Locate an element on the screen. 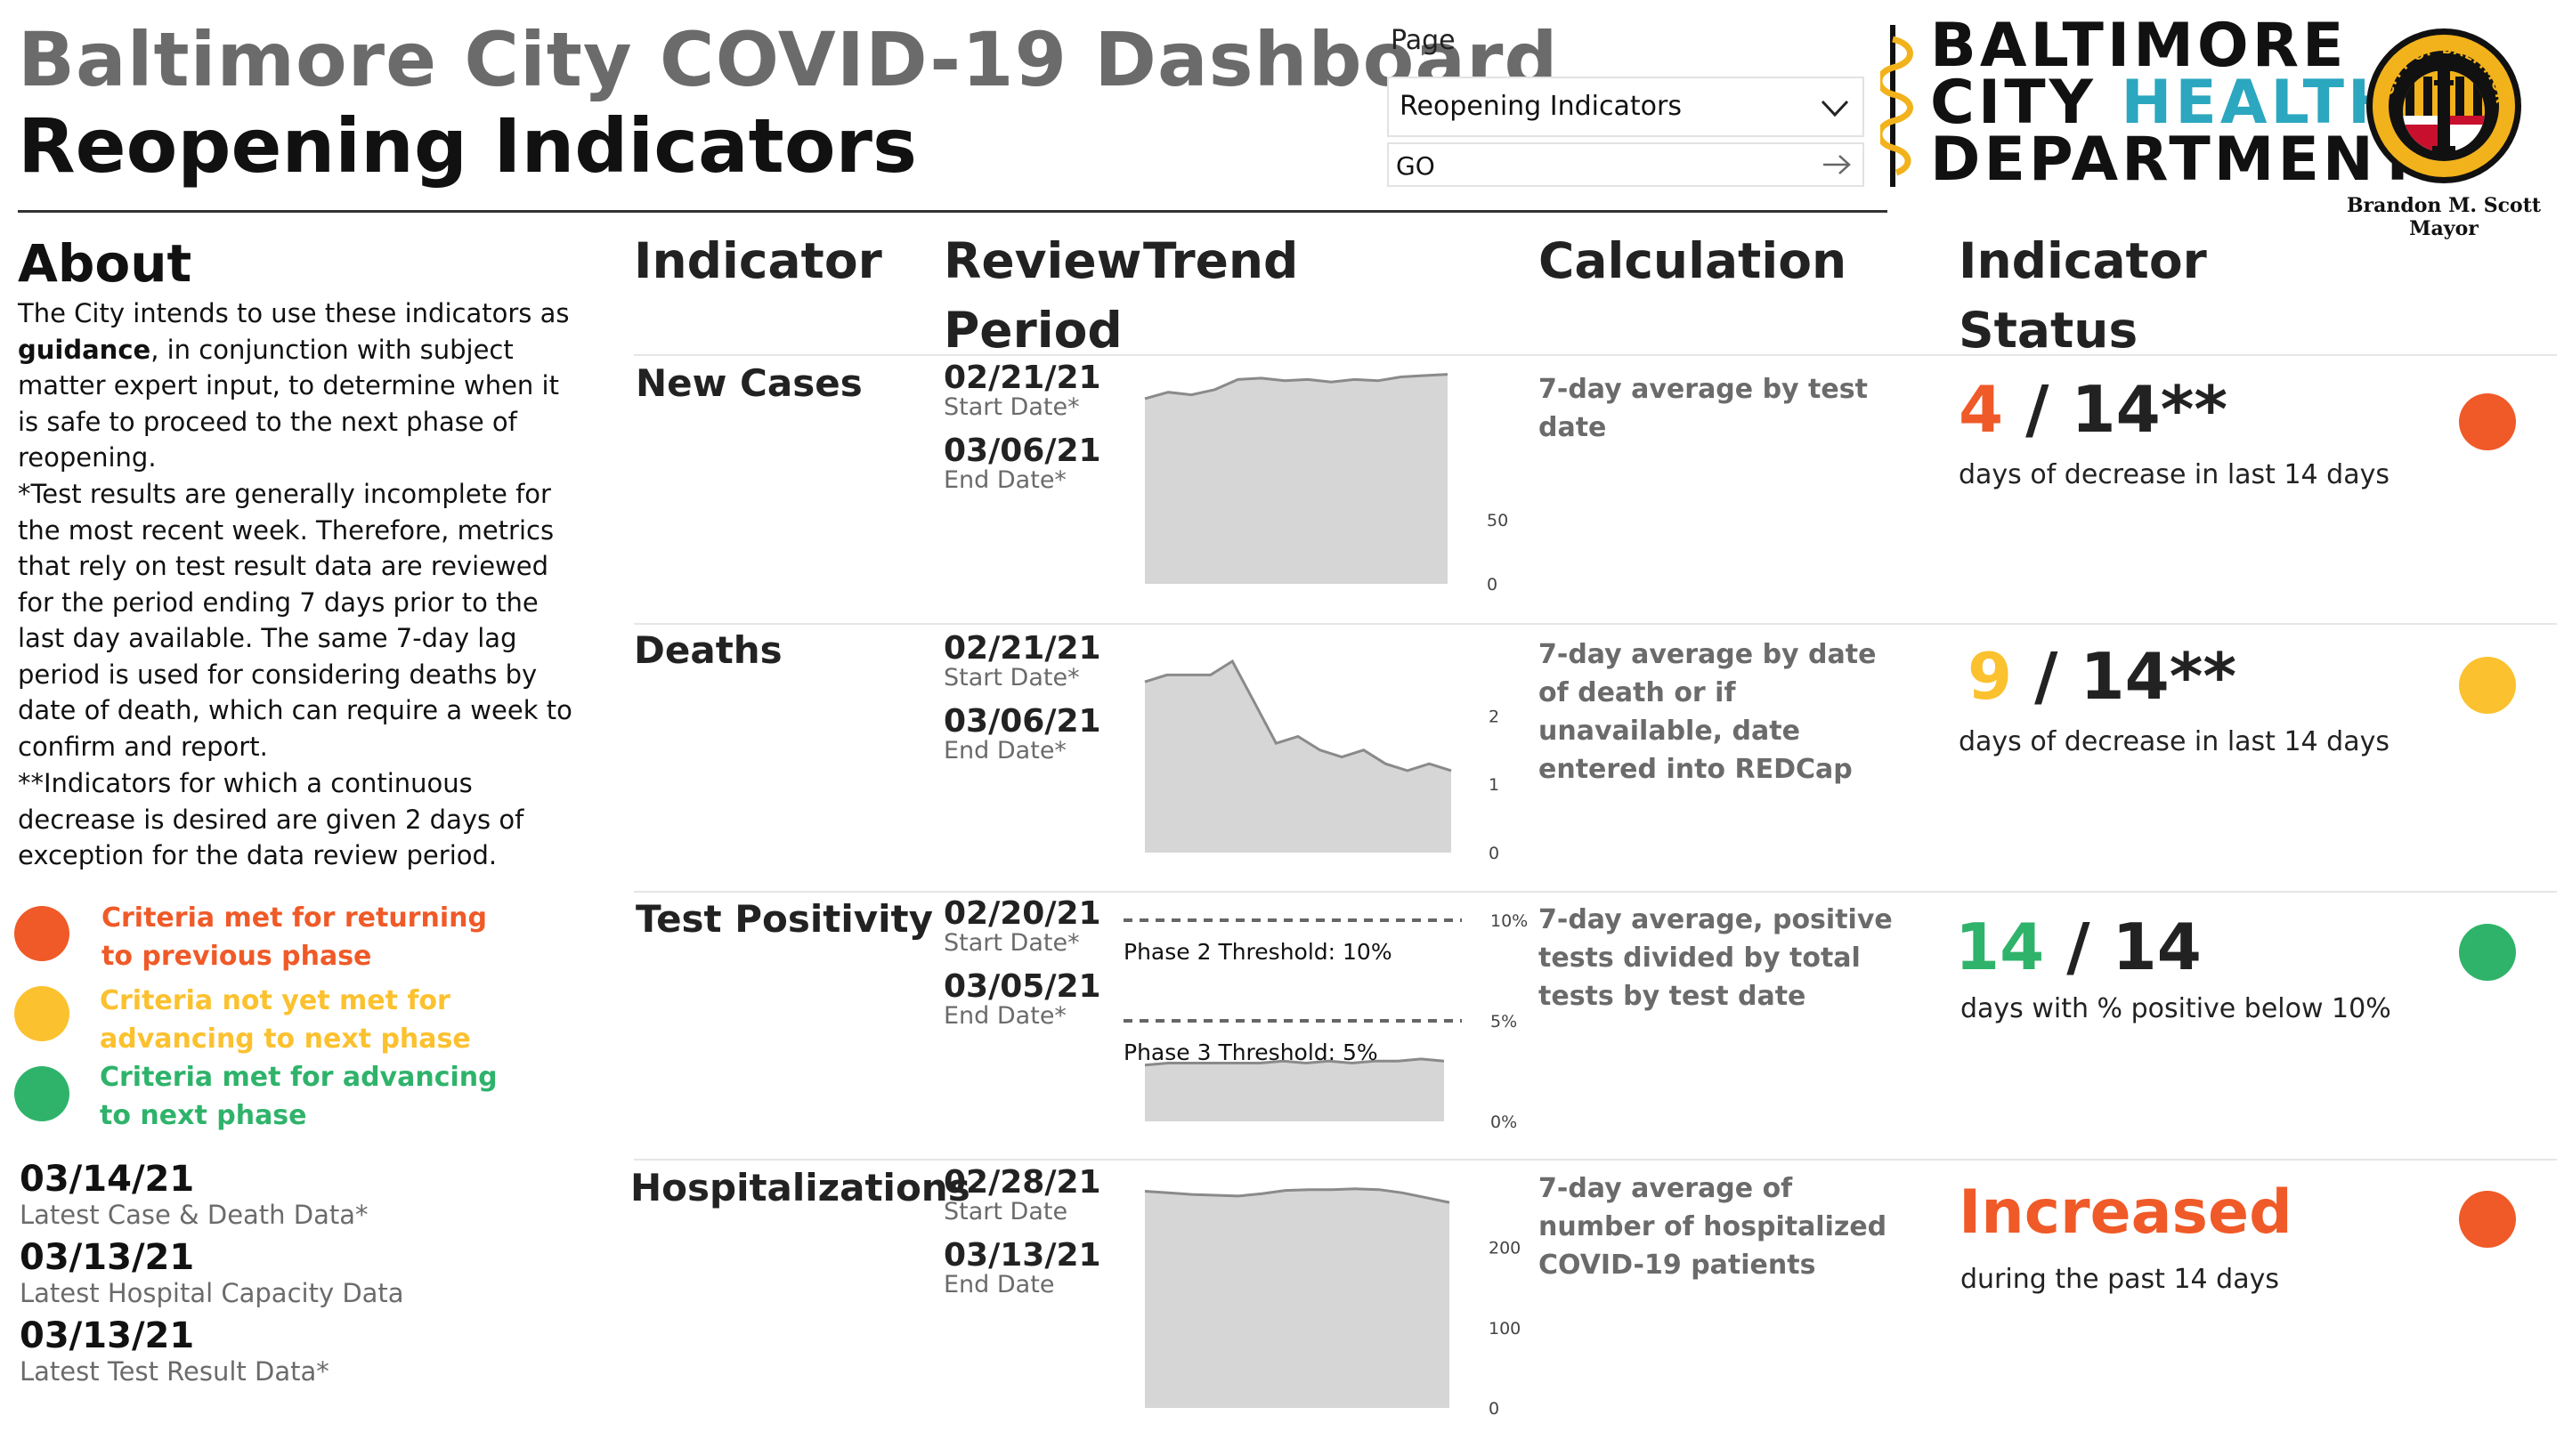 This screenshot has width=2564, height=1456. y-tick-label: 2 is located at coordinates (1494, 716).